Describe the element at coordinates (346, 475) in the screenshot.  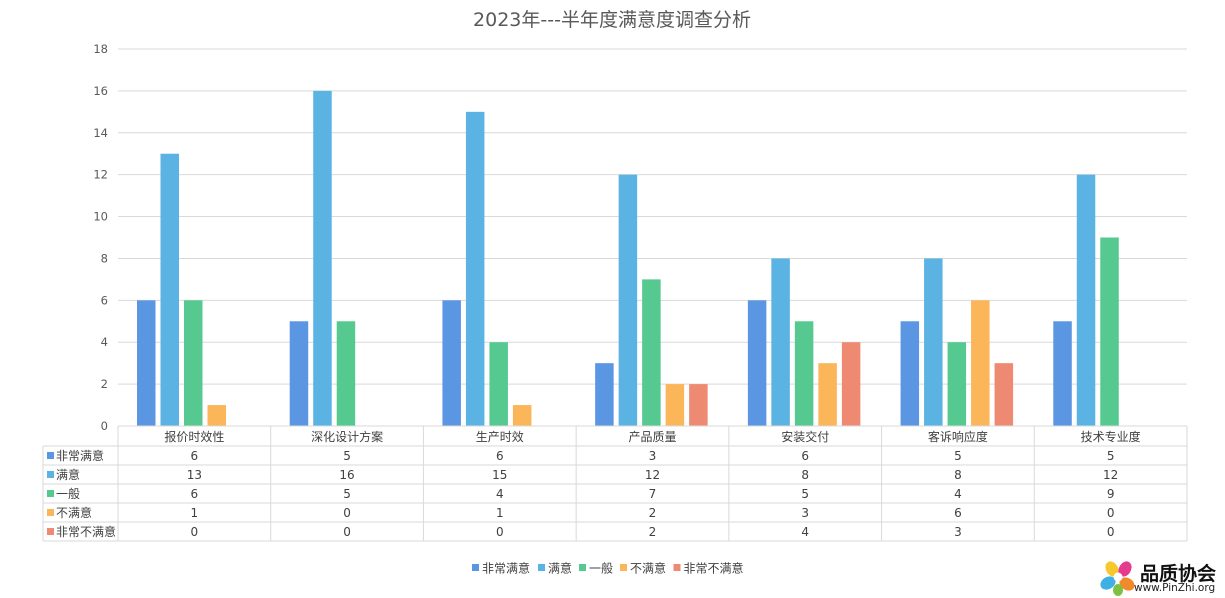
I see `table-value: 16` at that location.